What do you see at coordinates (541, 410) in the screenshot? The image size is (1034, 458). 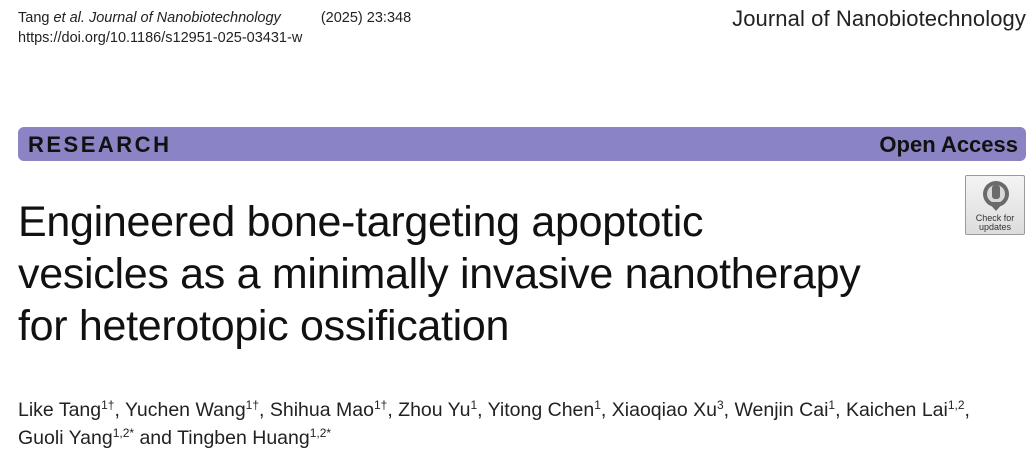 I see `author-name: Yitong Chen` at bounding box center [541, 410].